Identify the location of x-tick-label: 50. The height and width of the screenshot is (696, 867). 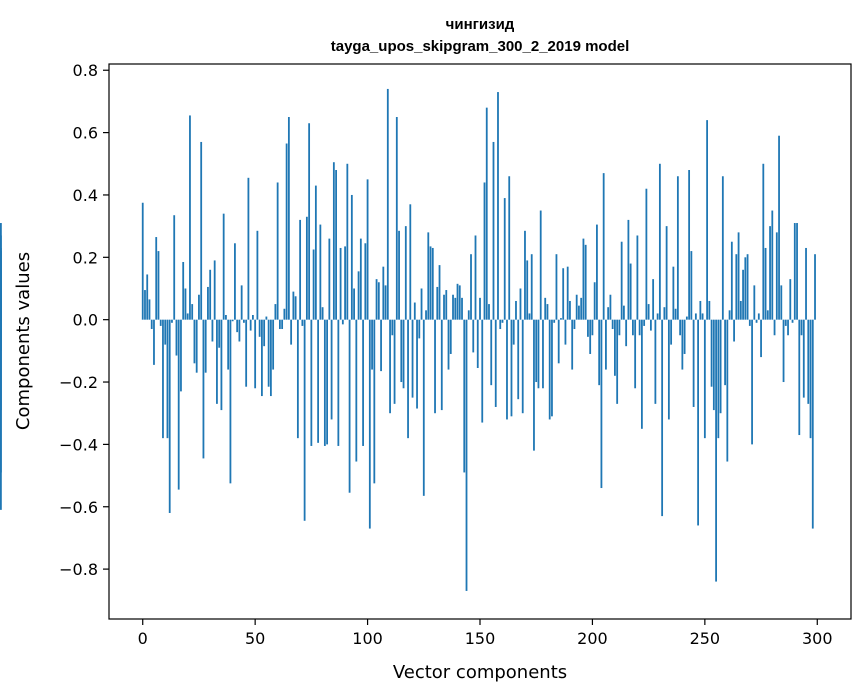
(255, 638).